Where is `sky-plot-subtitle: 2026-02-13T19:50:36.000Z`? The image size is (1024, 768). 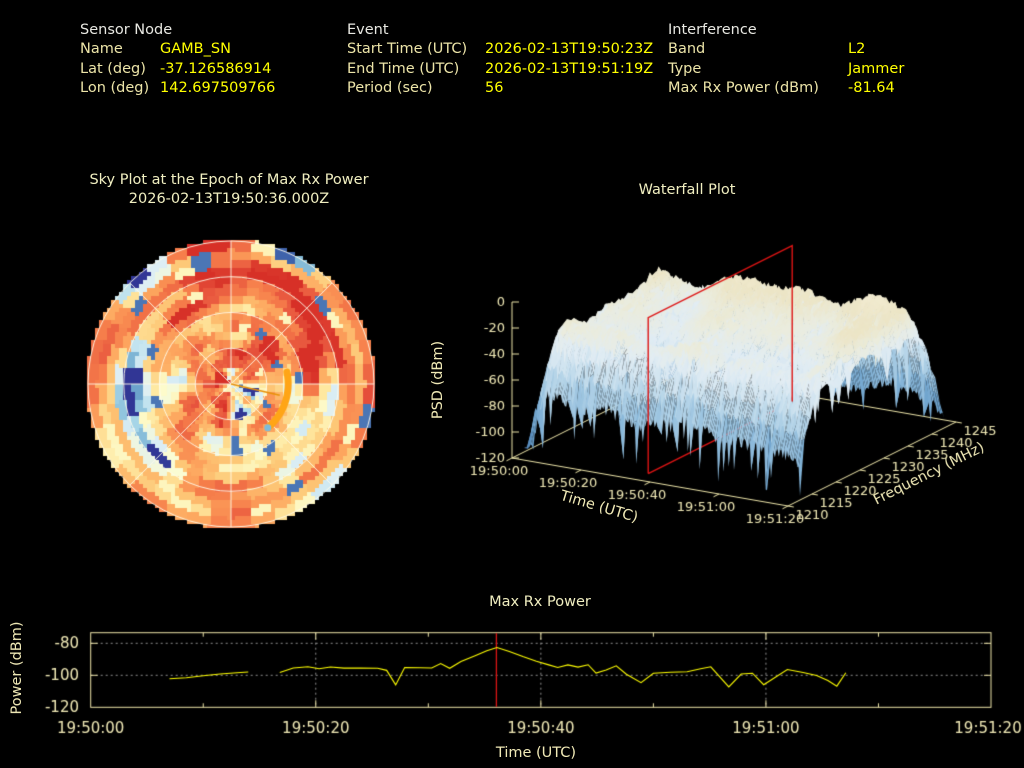
sky-plot-subtitle: 2026-02-13T19:50:36.000Z is located at coordinates (229, 199).